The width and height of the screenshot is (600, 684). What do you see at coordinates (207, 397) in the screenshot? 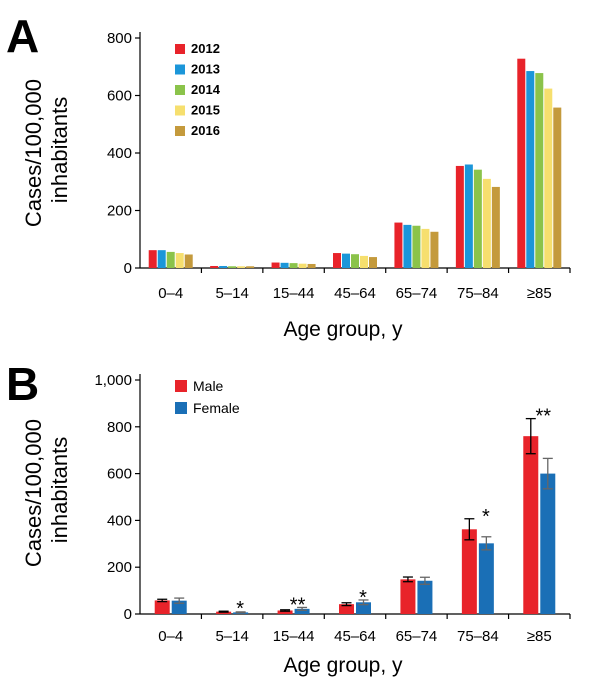
I see `panel-b-legend: Male Female` at bounding box center [207, 397].